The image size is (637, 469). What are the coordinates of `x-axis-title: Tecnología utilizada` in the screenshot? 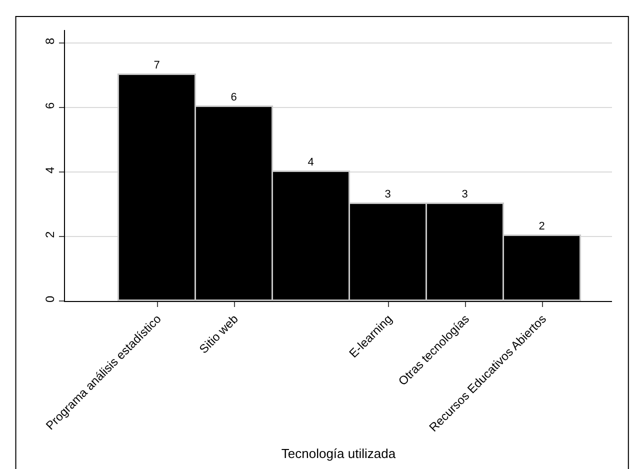 It's located at (338, 454).